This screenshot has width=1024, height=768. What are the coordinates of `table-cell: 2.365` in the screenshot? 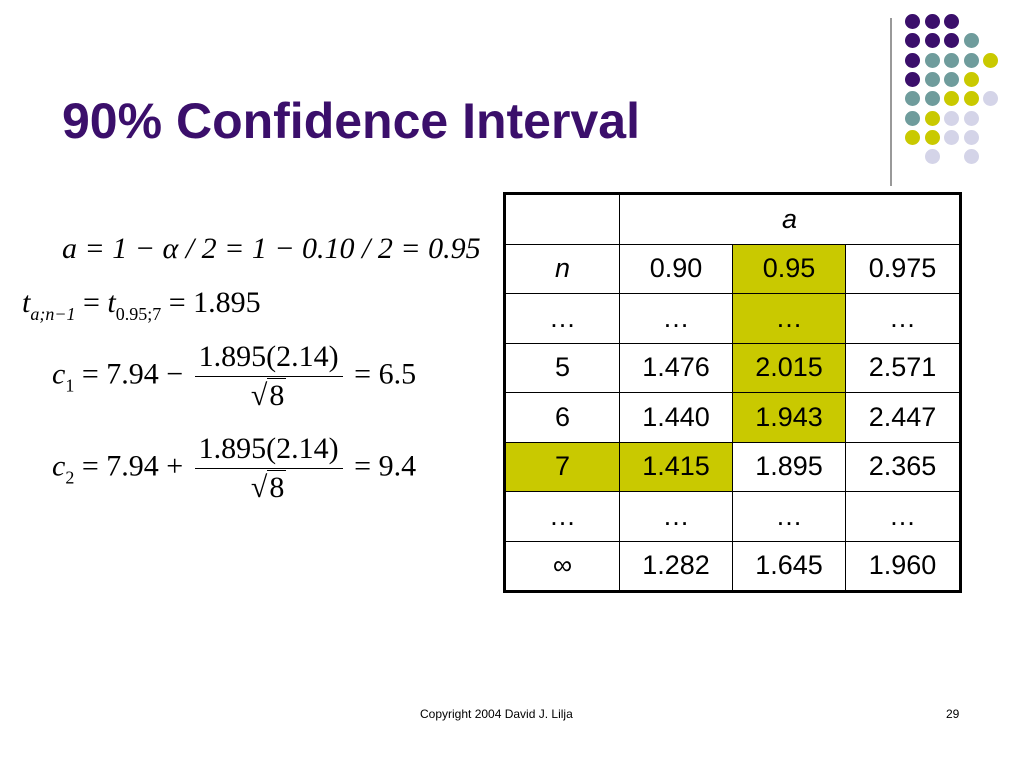 It's located at (903, 466).